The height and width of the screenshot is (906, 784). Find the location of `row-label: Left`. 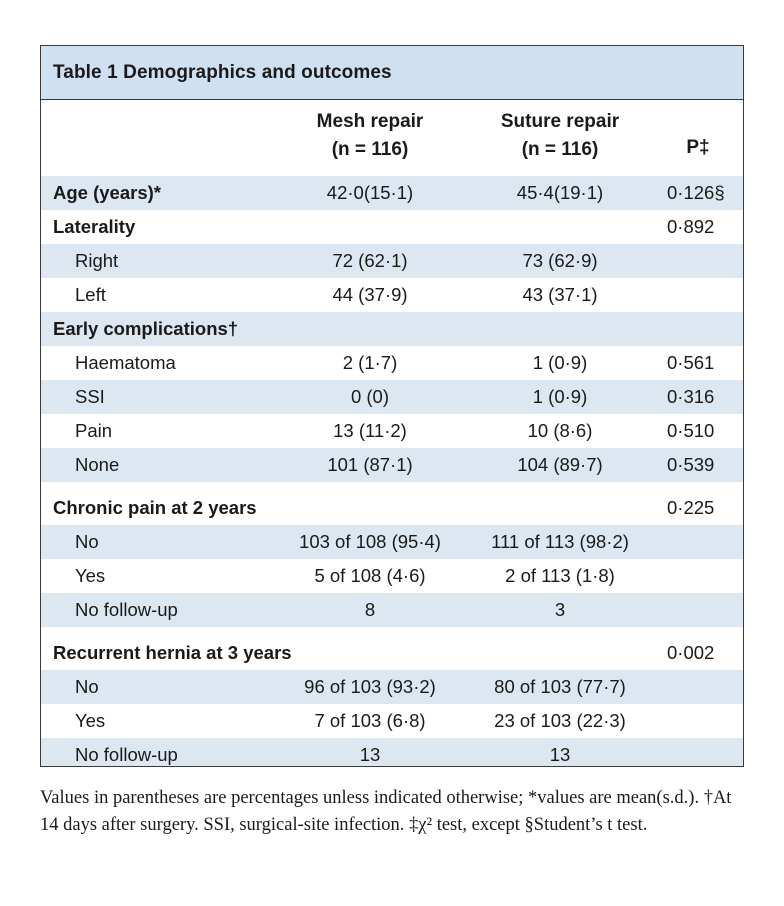

row-label: Left is located at coordinates (90, 294).